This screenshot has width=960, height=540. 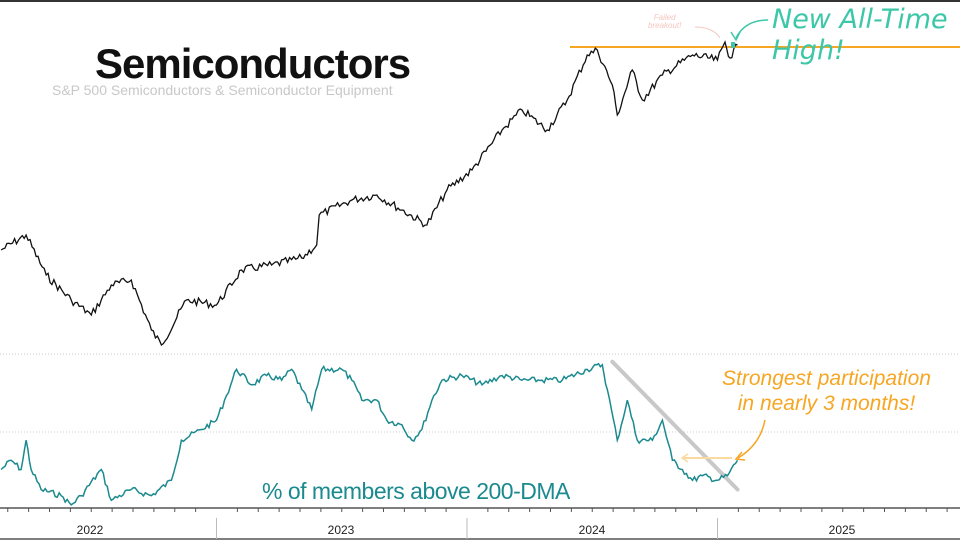 I want to click on ath-arrow-icon, so click(x=752, y=29).